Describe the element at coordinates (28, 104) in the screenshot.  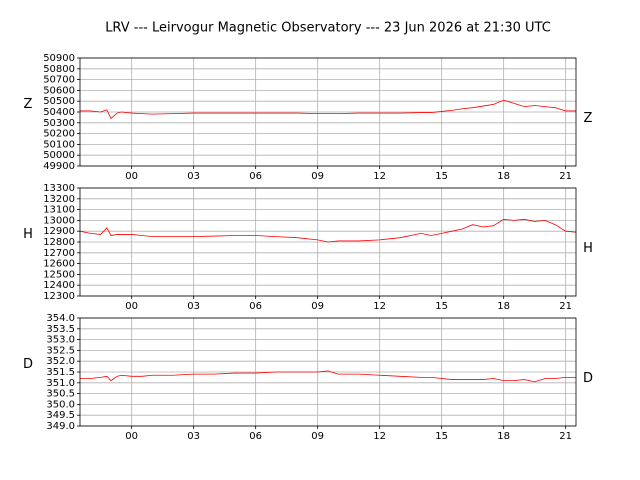
I see `y-axis-label: Z` at that location.